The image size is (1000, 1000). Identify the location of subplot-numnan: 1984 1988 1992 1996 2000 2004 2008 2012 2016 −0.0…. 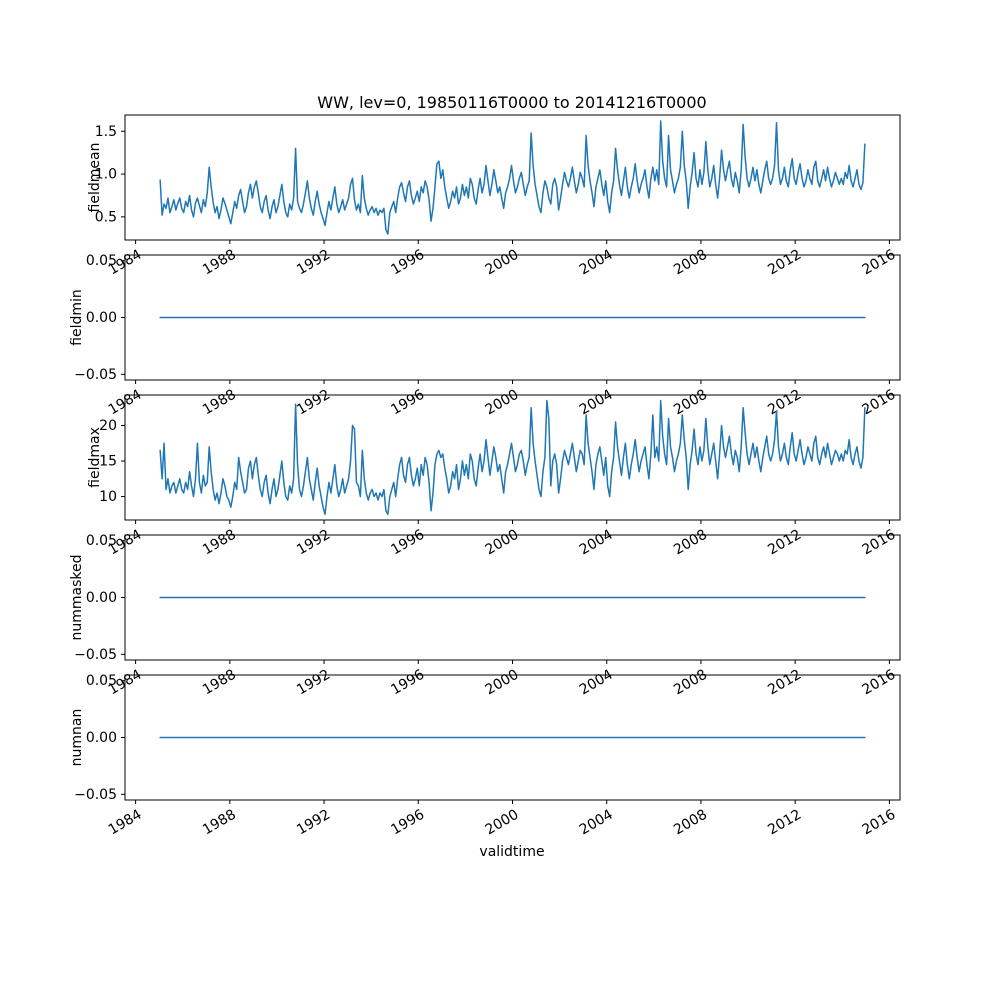
(487, 756).